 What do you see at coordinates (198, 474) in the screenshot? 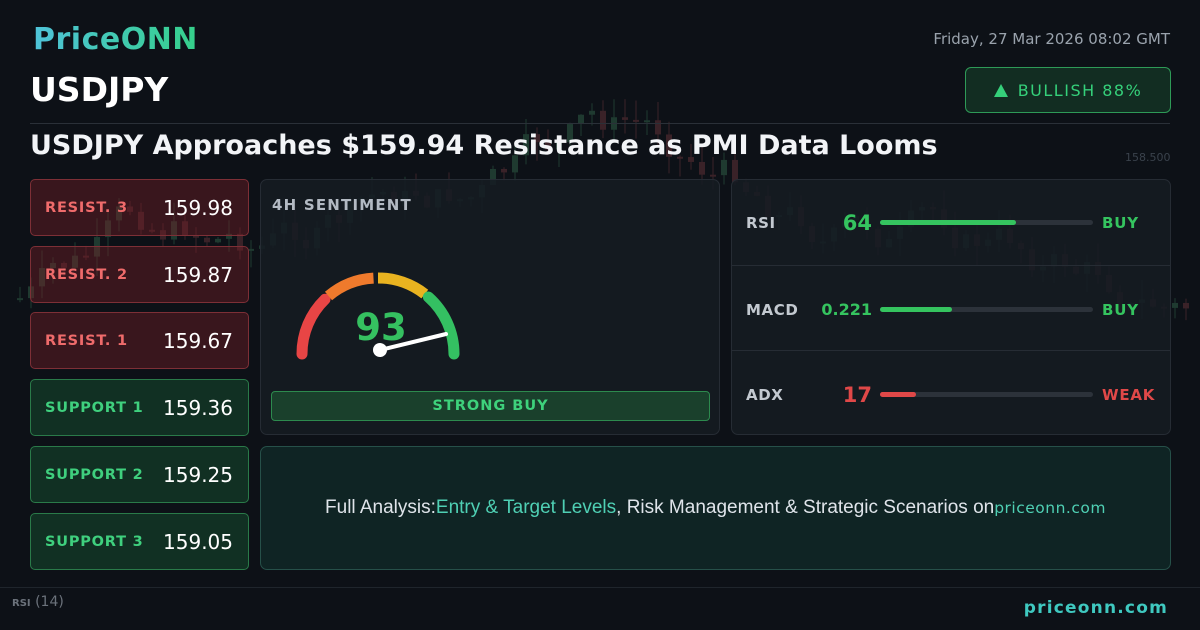
I see `level-value: 159.25` at bounding box center [198, 474].